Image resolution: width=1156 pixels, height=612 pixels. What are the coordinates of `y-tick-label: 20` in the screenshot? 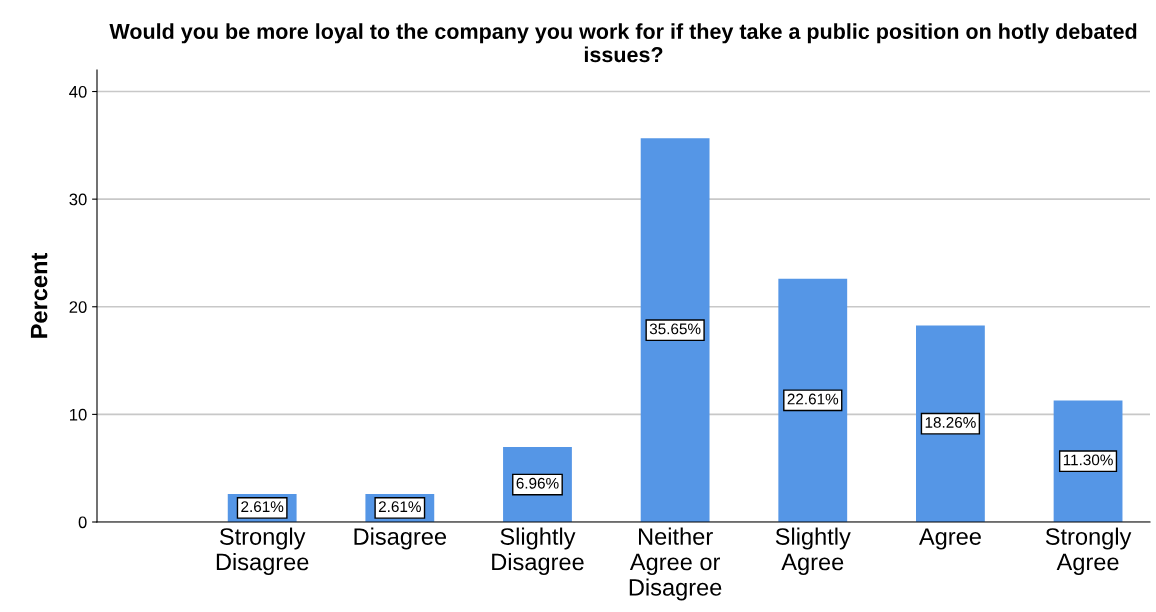 It's located at (78, 307).